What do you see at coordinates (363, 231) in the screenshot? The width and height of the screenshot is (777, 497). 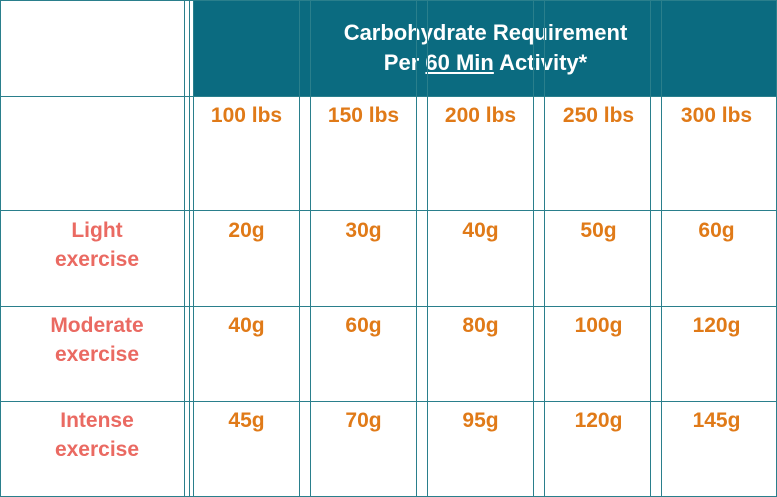 I see `table-cell: 30g` at bounding box center [363, 231].